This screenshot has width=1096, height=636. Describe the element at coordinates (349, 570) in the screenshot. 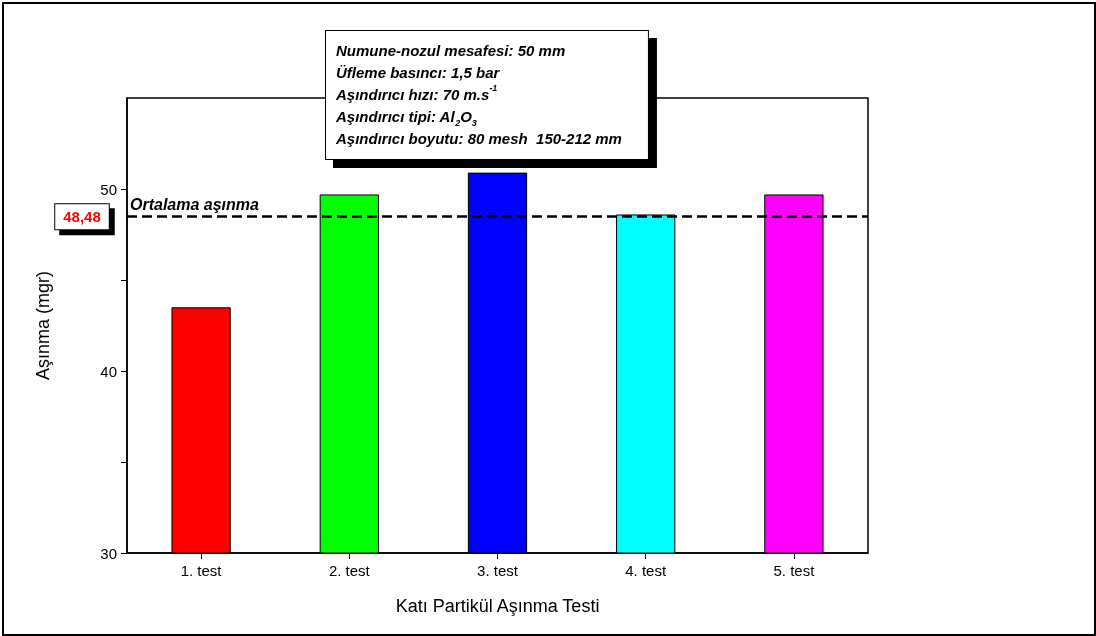

I see `x-tick-label: 2. test` at that location.